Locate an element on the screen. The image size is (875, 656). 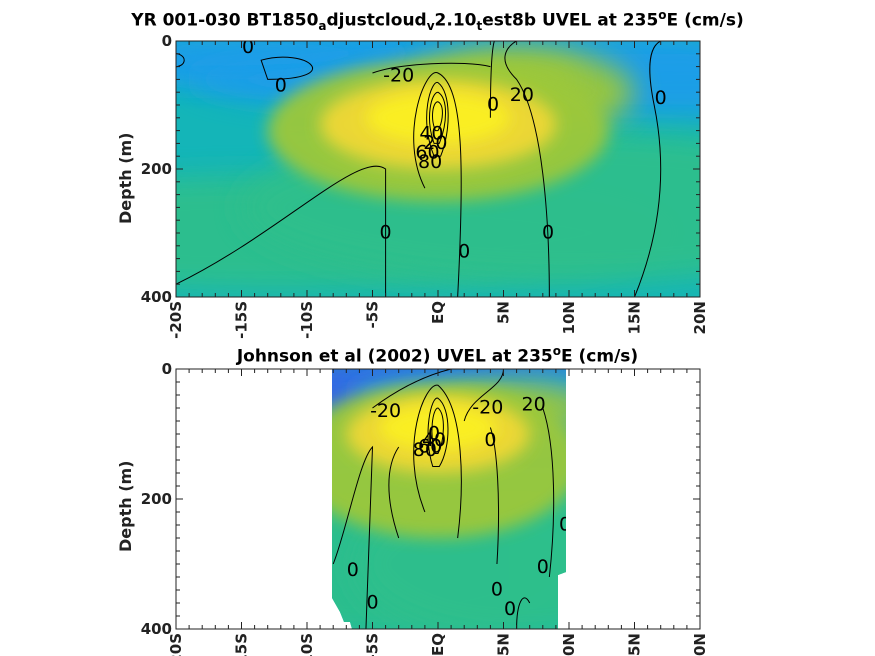
chart-2-xtick-label: -20S is located at coordinates (176, 644).